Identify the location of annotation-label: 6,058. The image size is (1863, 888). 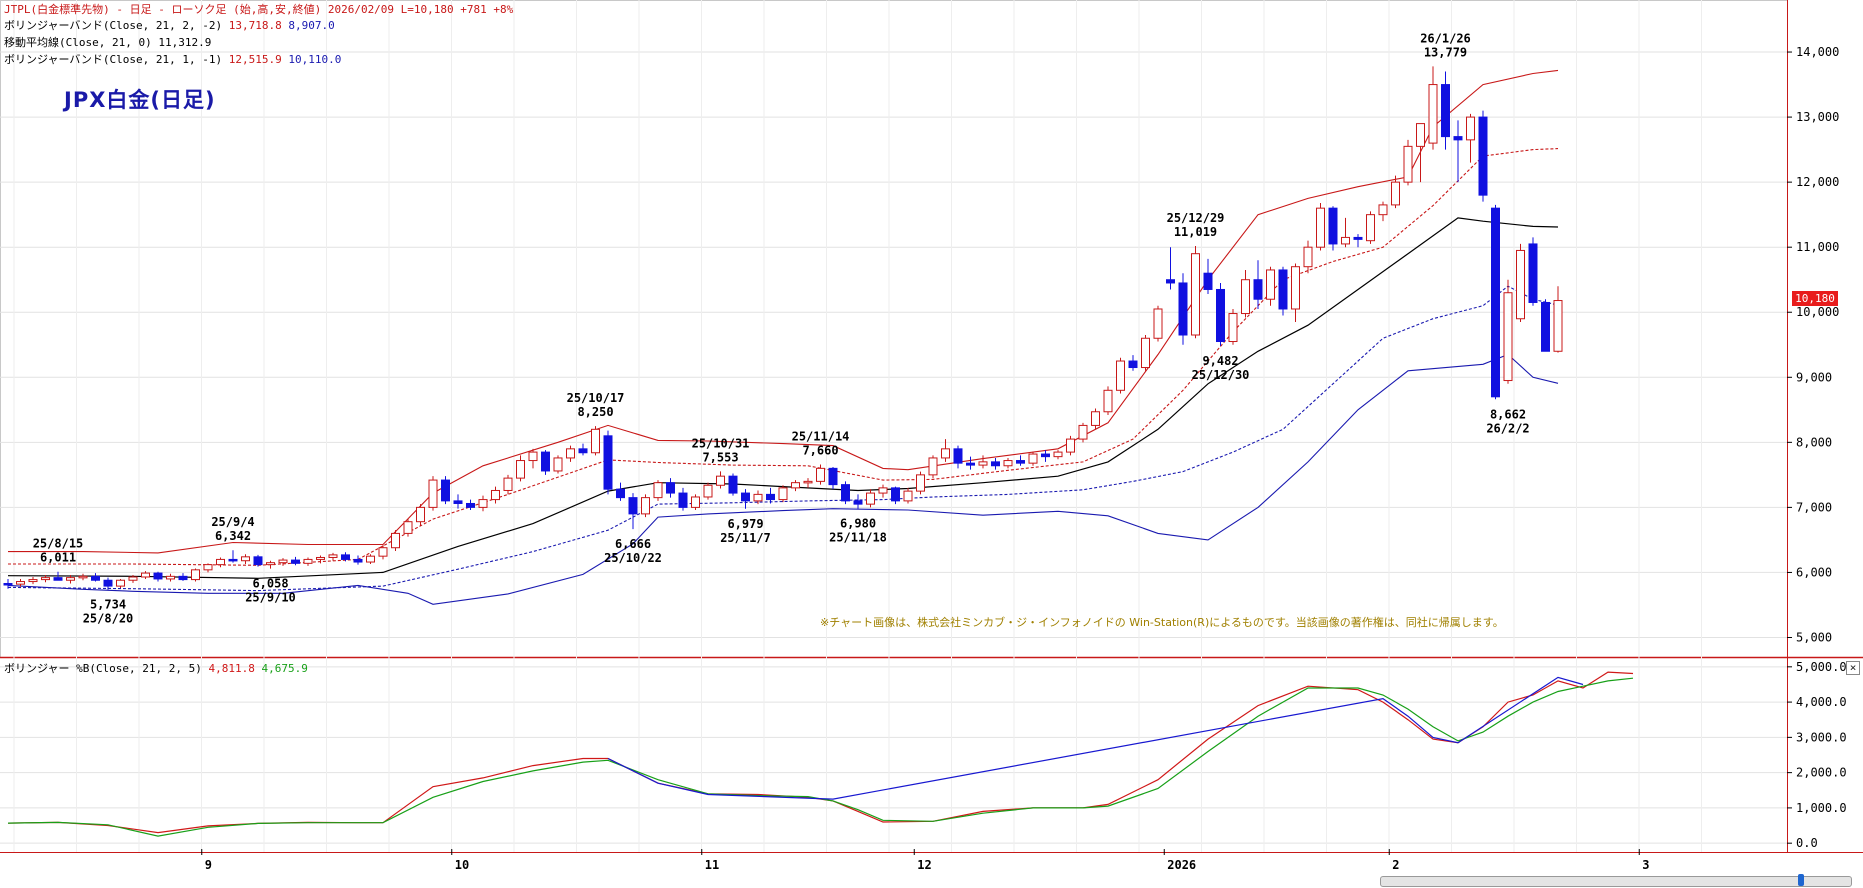
(270, 584).